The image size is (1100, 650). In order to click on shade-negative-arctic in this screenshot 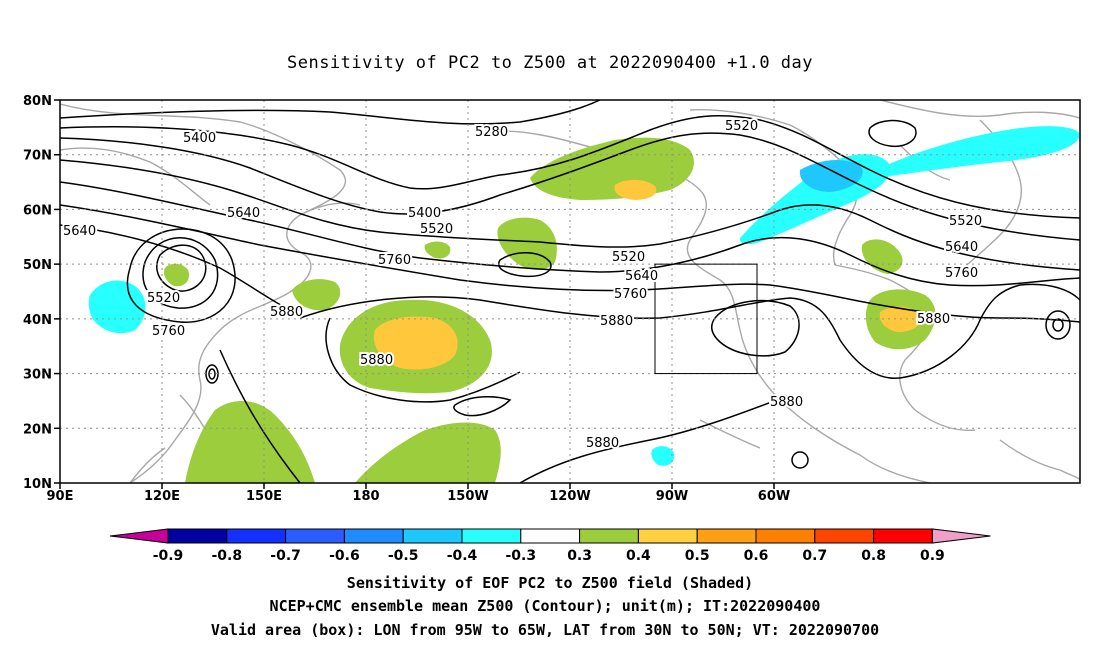, I will do `click(978, 151)`.